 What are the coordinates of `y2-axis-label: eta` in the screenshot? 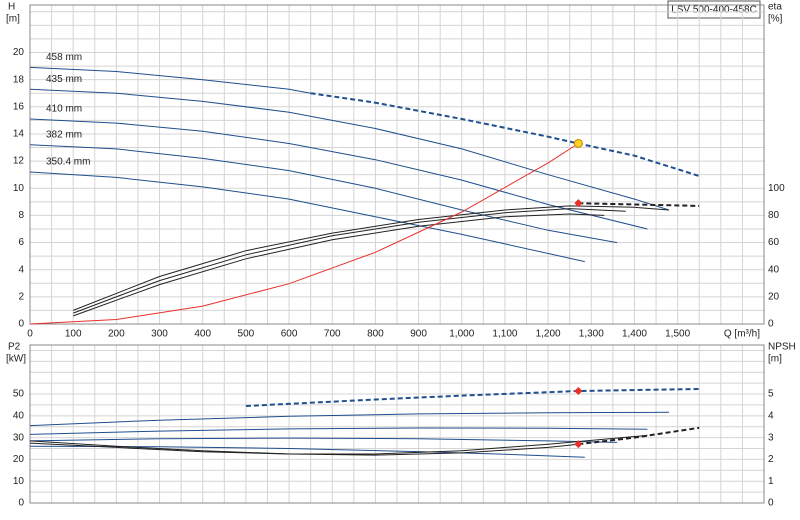 It's located at (775, 7).